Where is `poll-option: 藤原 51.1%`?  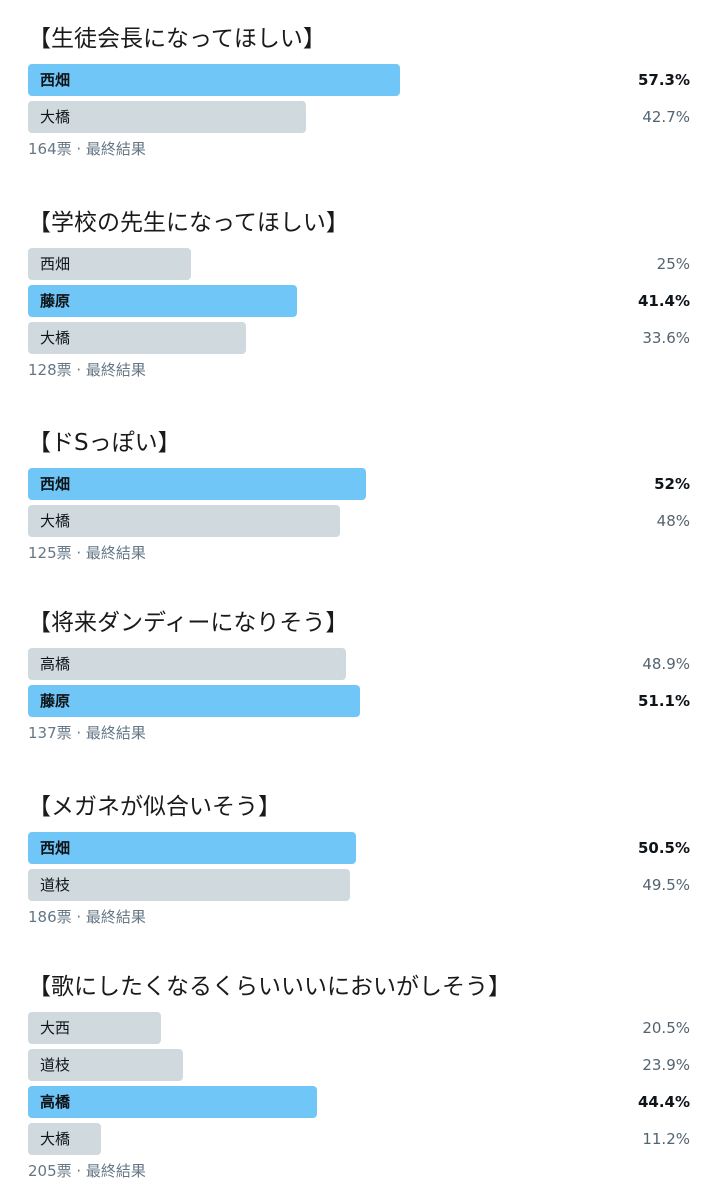
poll-option: 藤原 51.1% is located at coordinates (359, 701).